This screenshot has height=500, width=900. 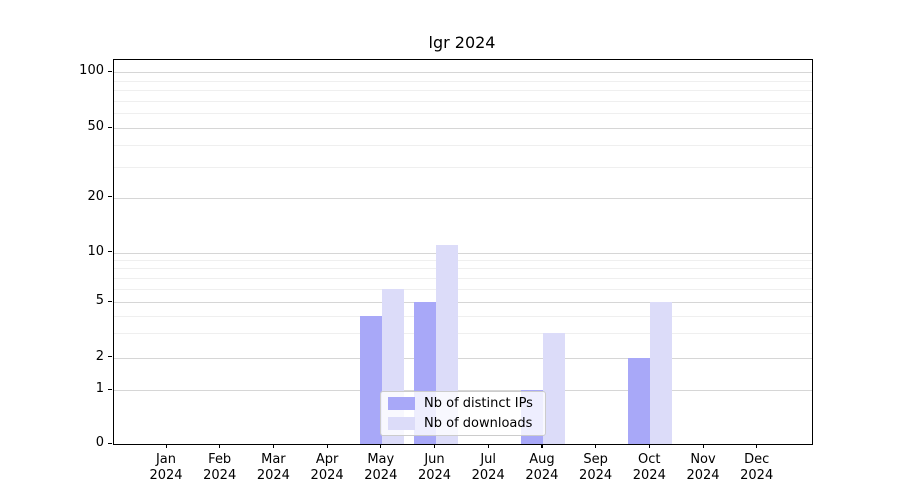 What do you see at coordinates (478, 423) in the screenshot?
I see `legend-label-downloads: Nb of downloads` at bounding box center [478, 423].